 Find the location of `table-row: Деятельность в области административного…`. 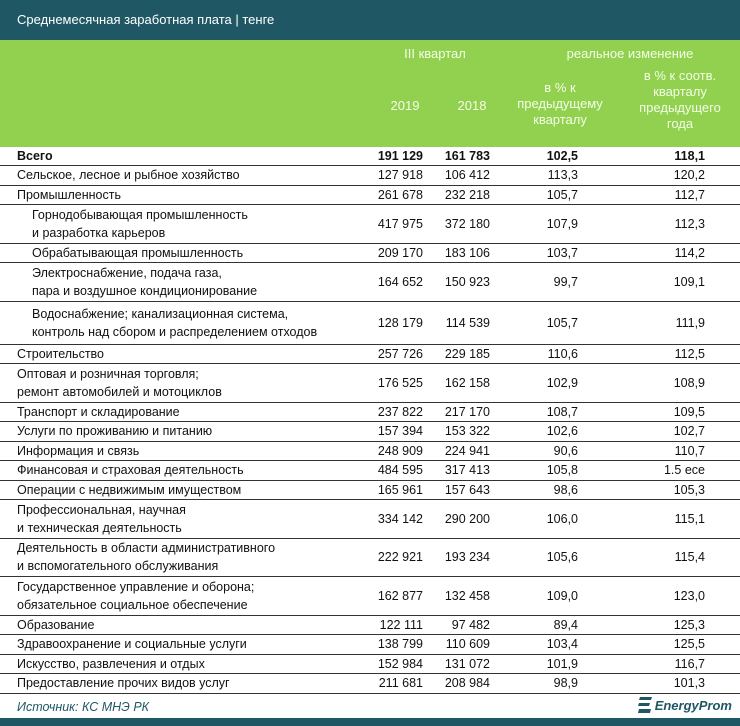

table-row: Деятельность в области административного… is located at coordinates (370, 558).